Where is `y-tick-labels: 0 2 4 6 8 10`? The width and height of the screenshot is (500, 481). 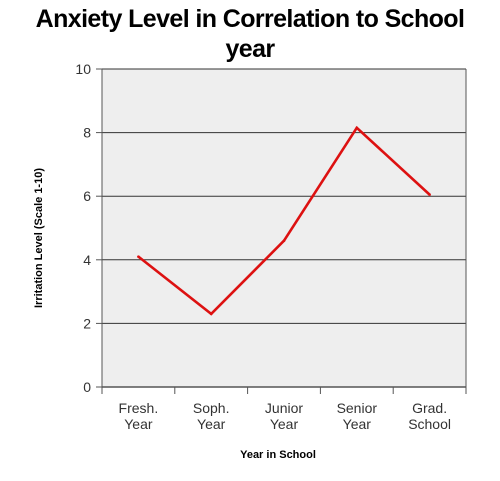
y-tick-labels: 0 2 4 6 8 10 is located at coordinates (88, 228).